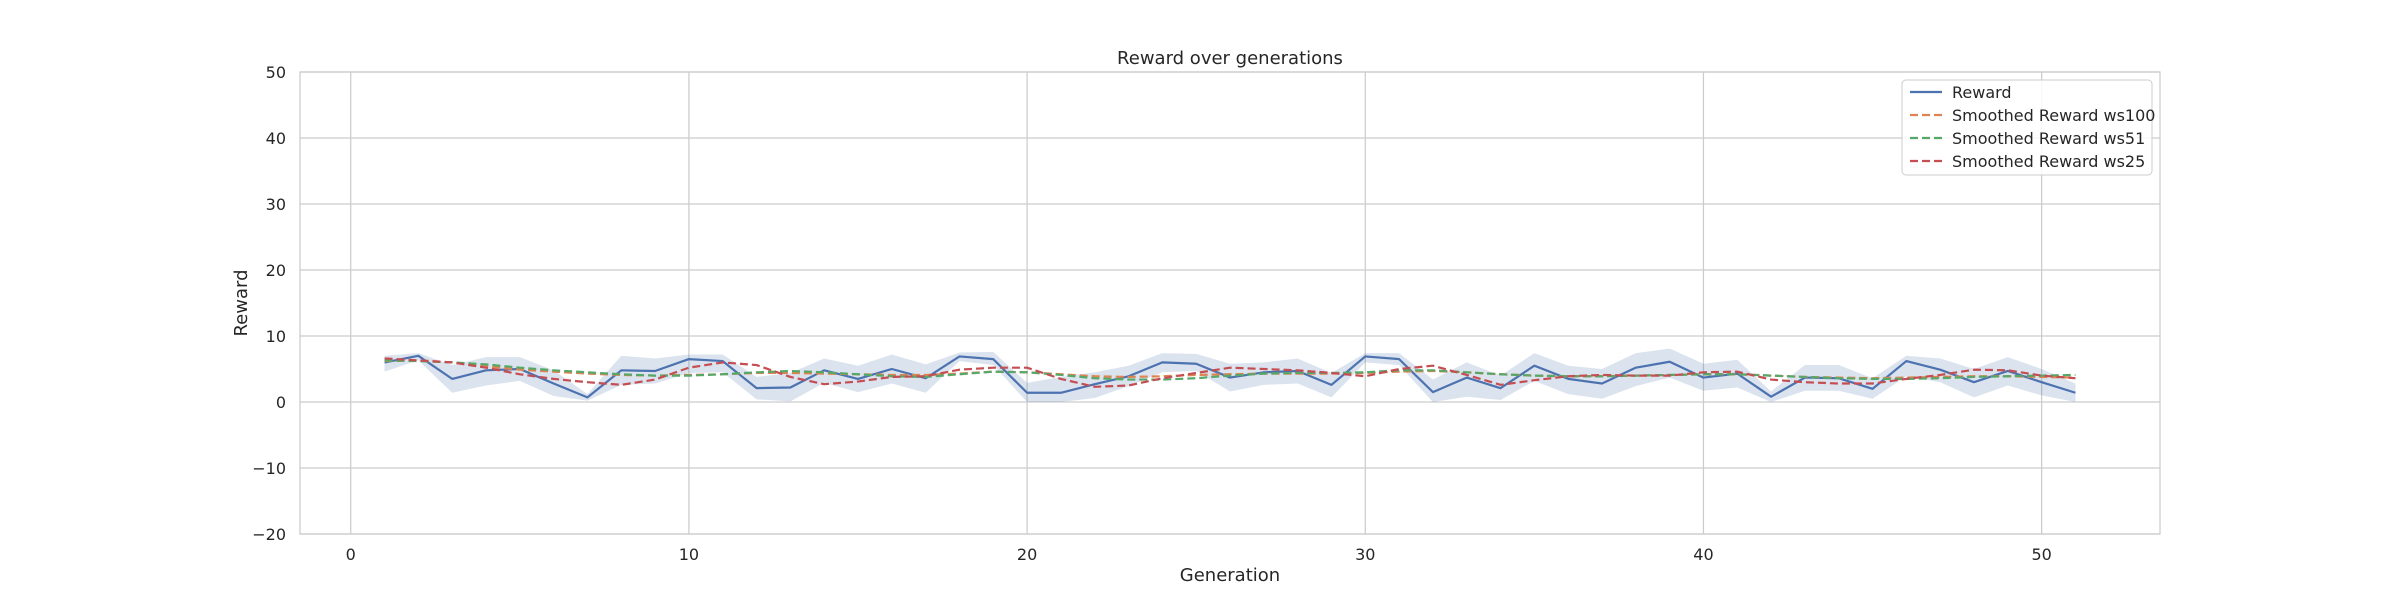  What do you see at coordinates (1027, 554) in the screenshot?
I see `x-tick-label: 20` at bounding box center [1027, 554].